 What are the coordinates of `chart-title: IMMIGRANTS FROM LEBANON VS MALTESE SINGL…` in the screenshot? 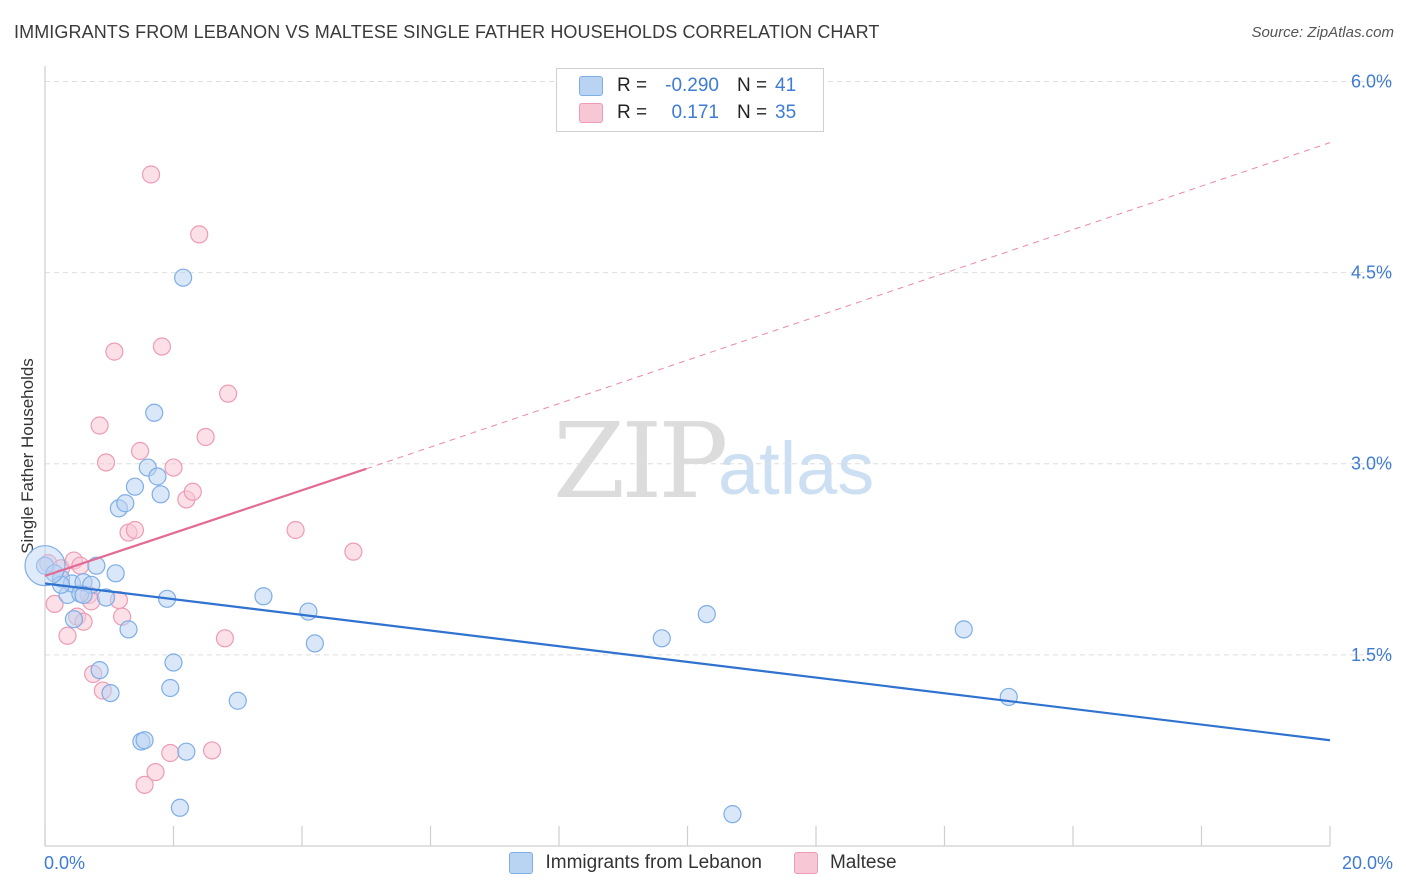 It's located at (447, 32).